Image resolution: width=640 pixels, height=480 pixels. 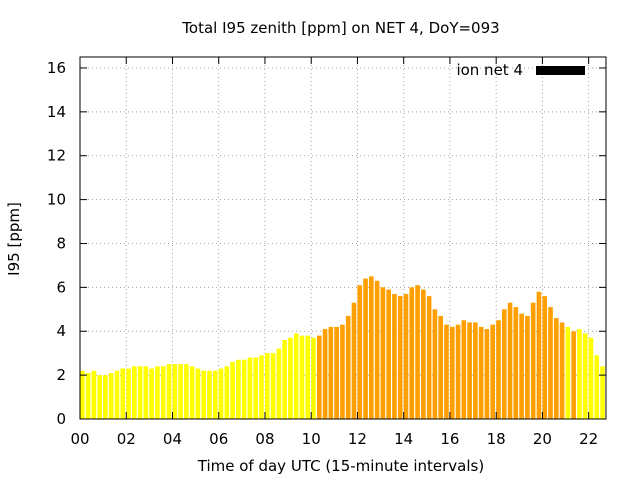 What do you see at coordinates (61, 375) in the screenshot?
I see `y-tick-label: 2` at bounding box center [61, 375].